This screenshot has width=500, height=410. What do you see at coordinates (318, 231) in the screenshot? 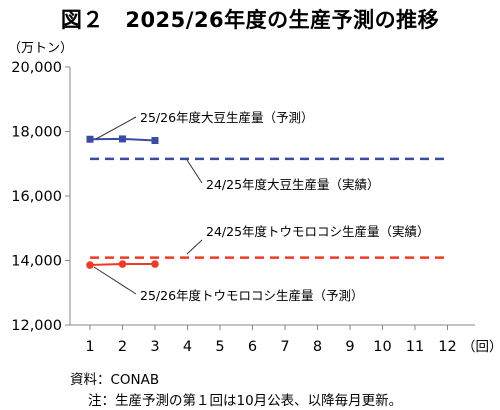
I see `series-label: 24/25年度トウモロコシ生産量（実績）` at bounding box center [318, 231].